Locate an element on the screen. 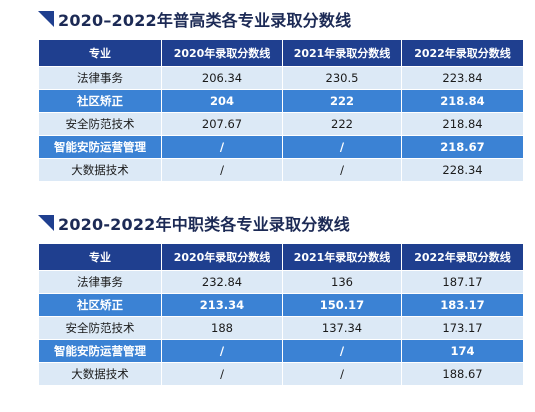 The width and height of the screenshot is (535, 412). cell-2021: 150.17 is located at coordinates (342, 305).